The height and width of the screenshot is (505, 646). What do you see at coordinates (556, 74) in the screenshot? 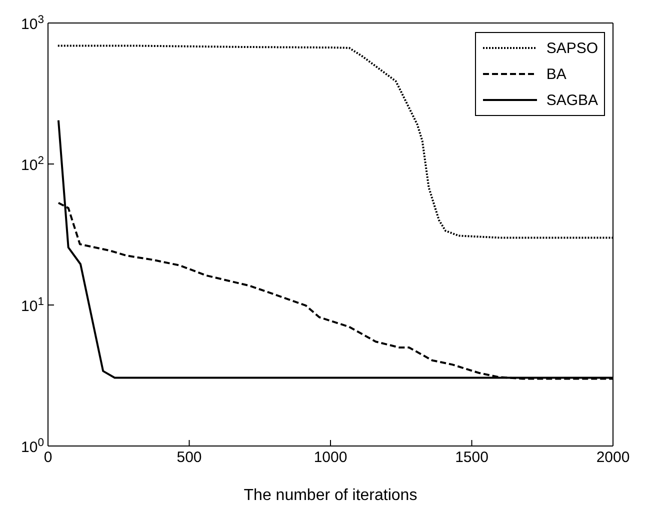
I see `legend-label: BA` at bounding box center [556, 74].